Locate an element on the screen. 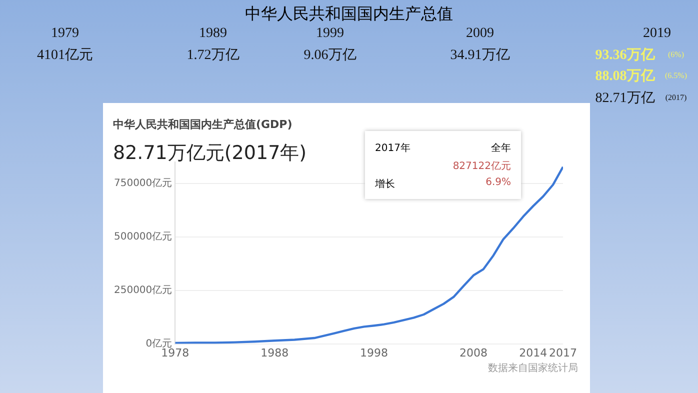  text: 4101亿元 is located at coordinates (65, 55).